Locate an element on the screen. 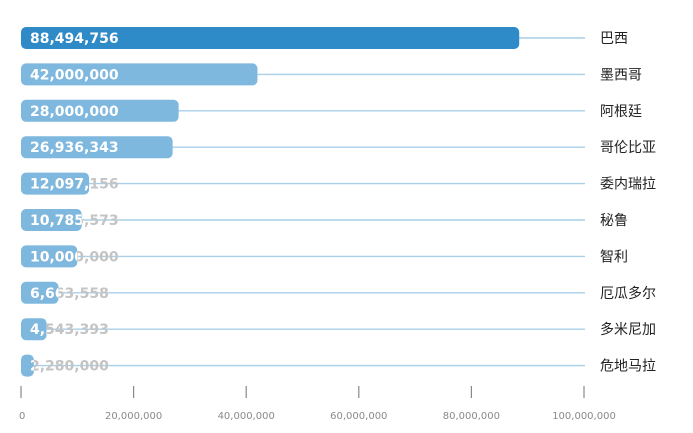  category-label: 巴西 is located at coordinates (614, 39).